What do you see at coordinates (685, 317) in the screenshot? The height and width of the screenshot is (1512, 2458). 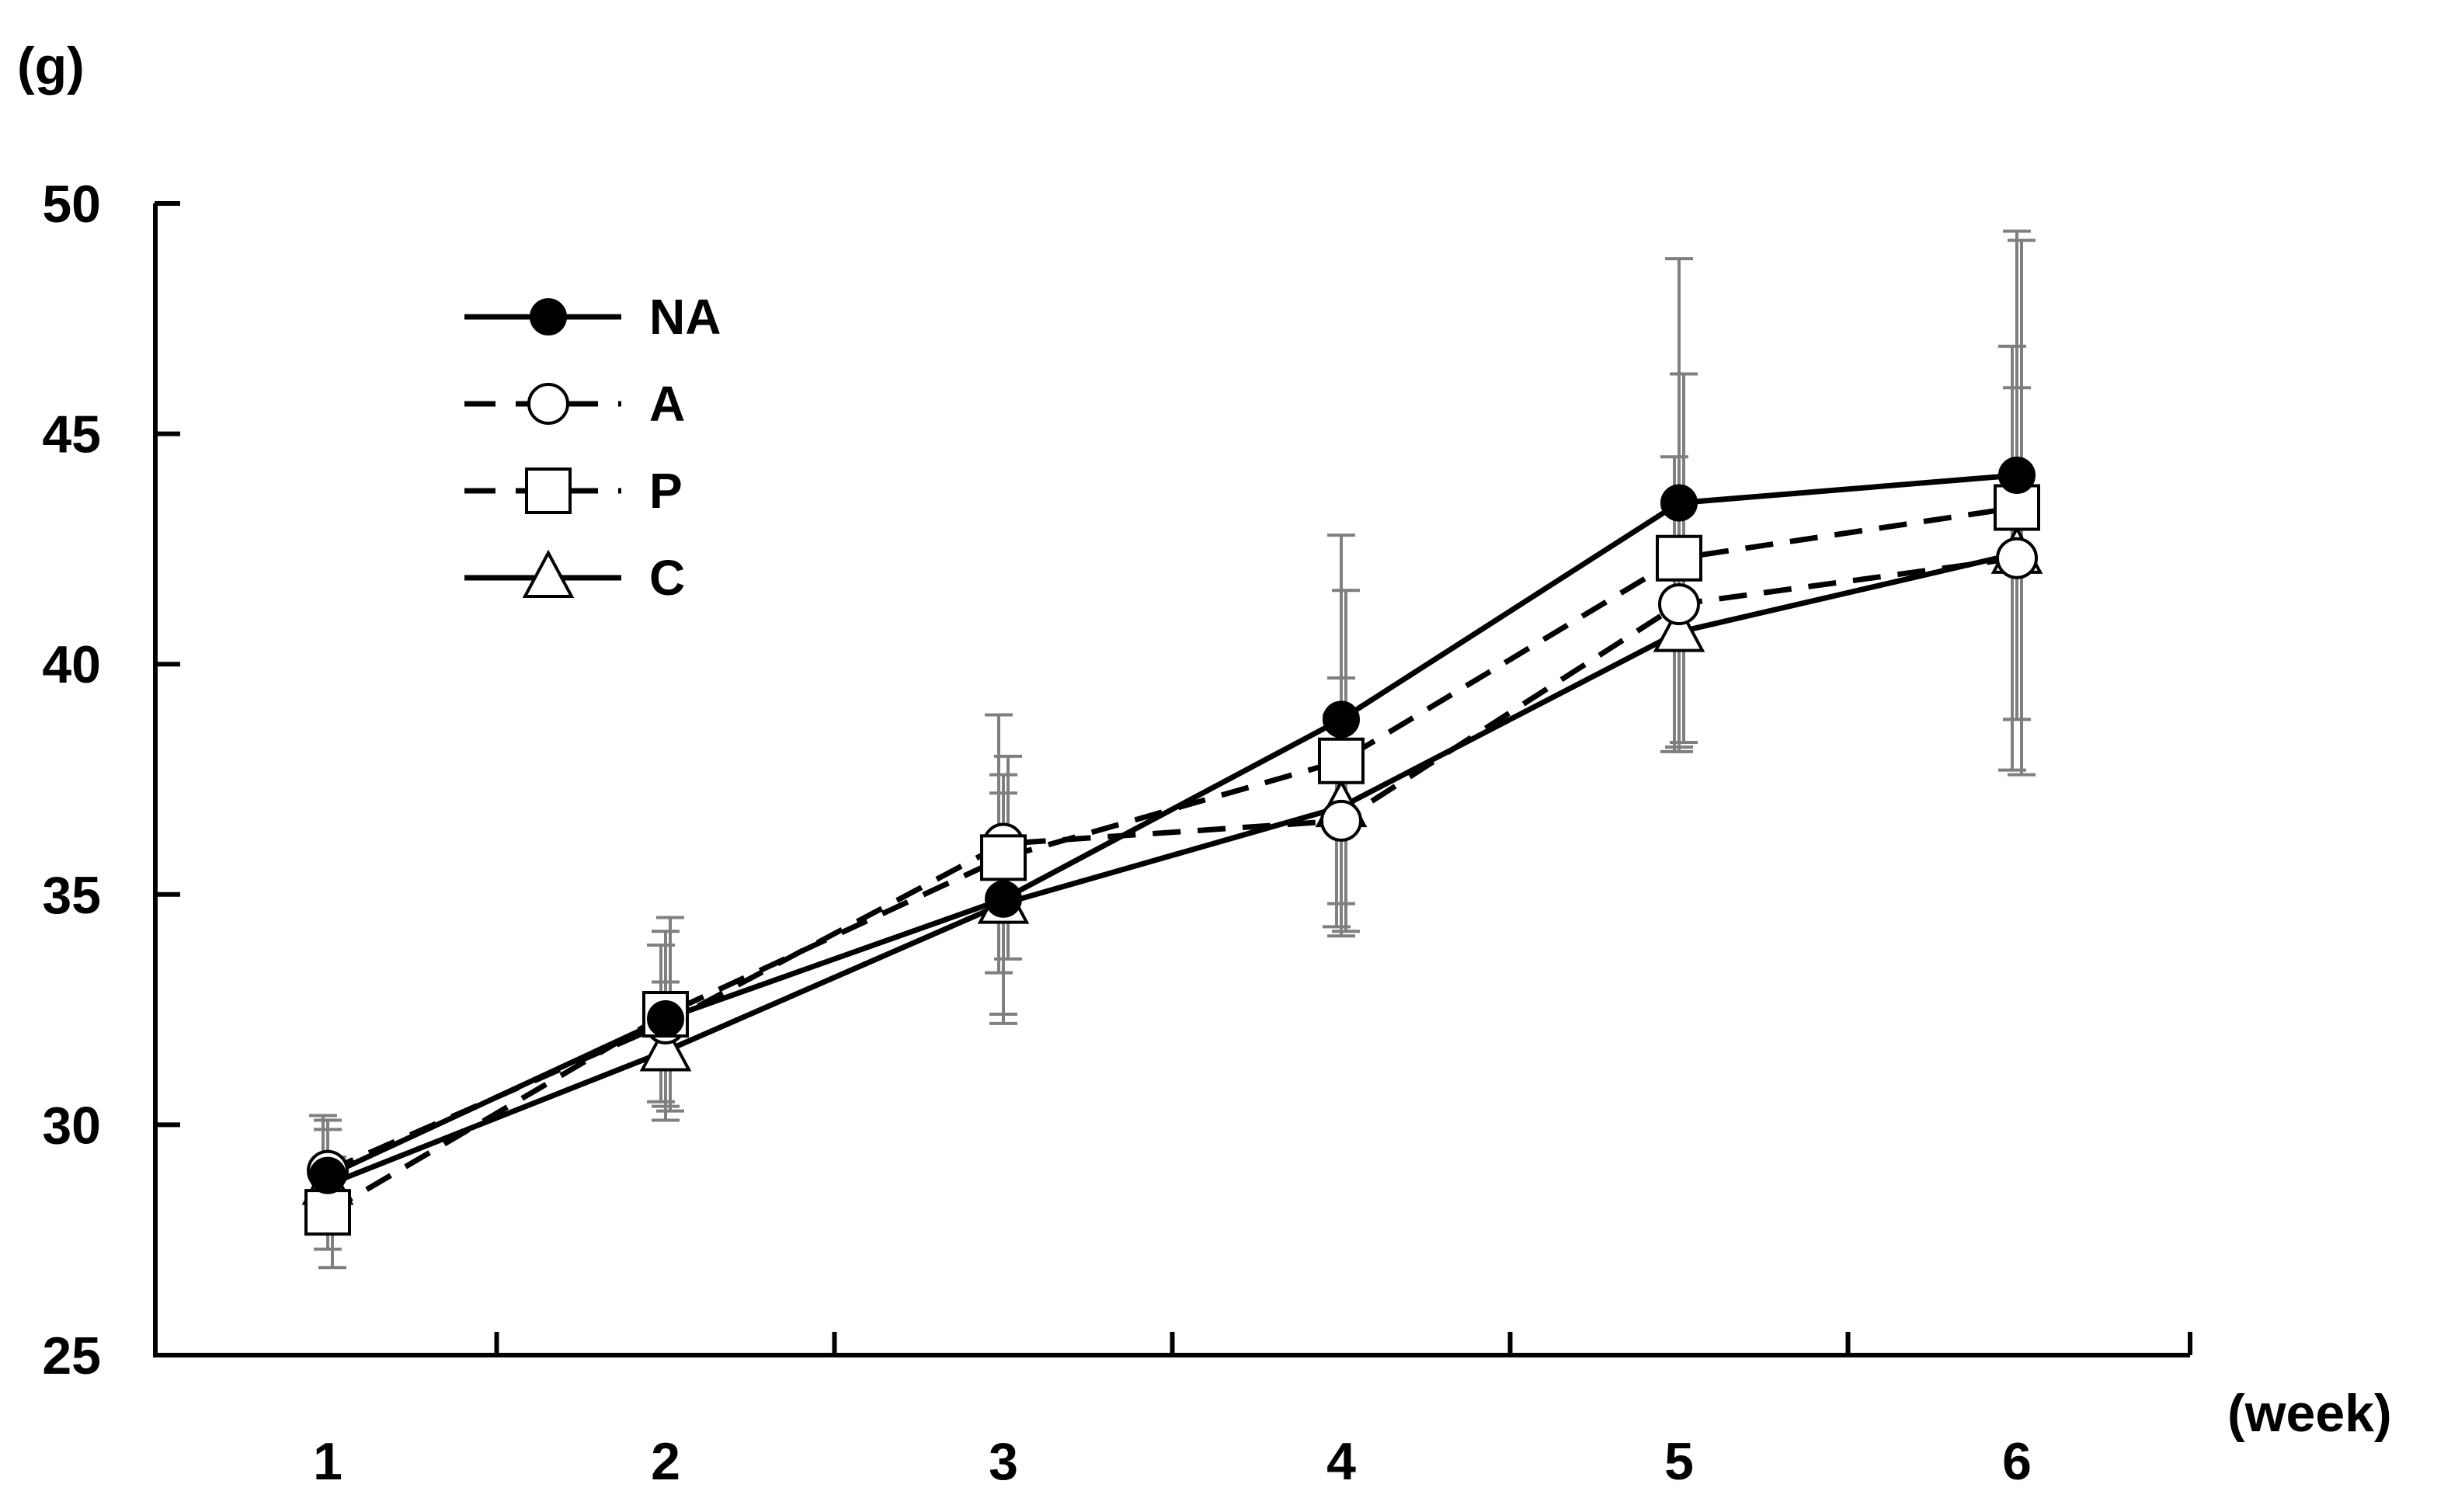 I see `legend-label-na: NA` at bounding box center [685, 317].